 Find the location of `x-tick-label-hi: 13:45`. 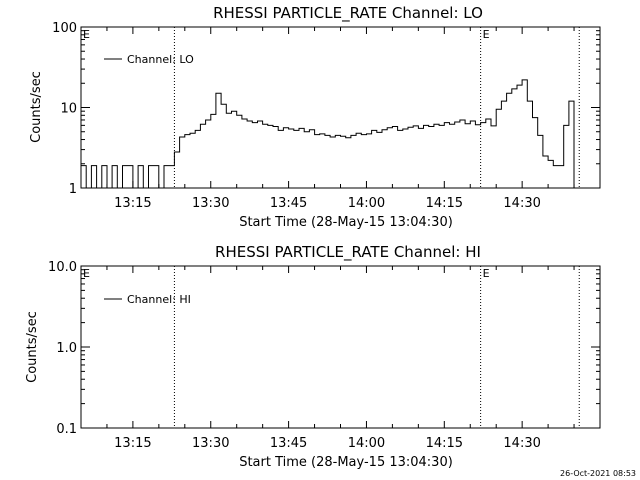

x-tick-label-hi: 13:45 is located at coordinates (288, 443).